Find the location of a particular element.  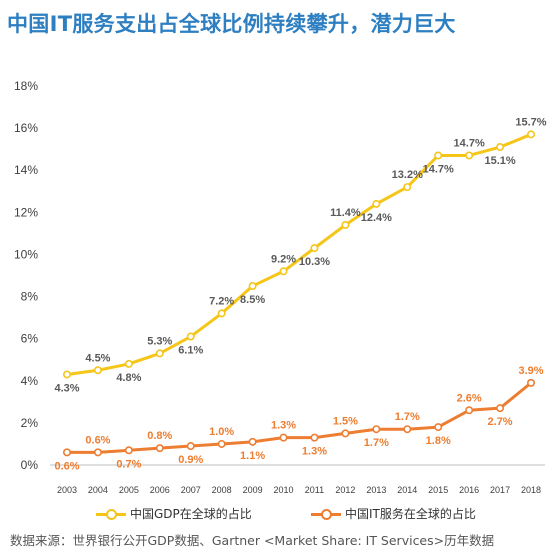

y-tick-label: 14% is located at coordinates (26, 170).